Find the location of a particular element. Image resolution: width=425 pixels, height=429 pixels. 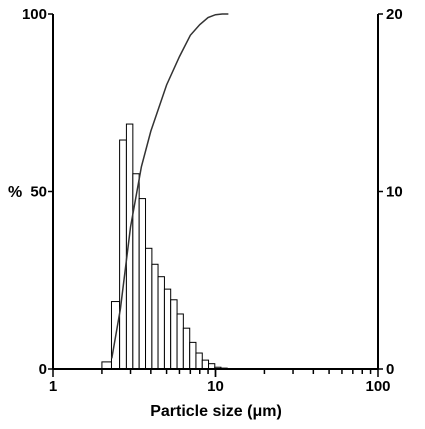

right-tick-label: 20 is located at coordinates (394, 14).